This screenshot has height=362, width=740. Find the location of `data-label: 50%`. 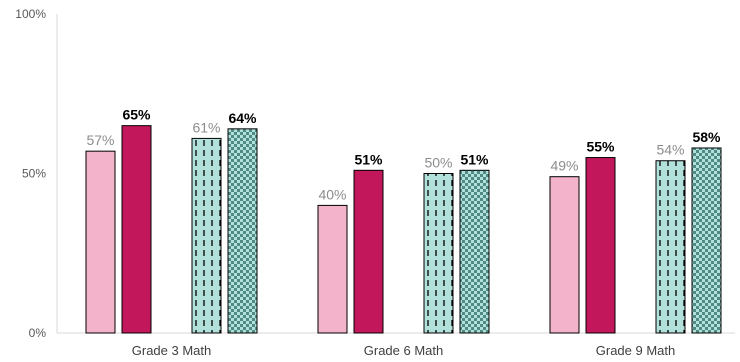

data-label: 50% is located at coordinates (438, 163).